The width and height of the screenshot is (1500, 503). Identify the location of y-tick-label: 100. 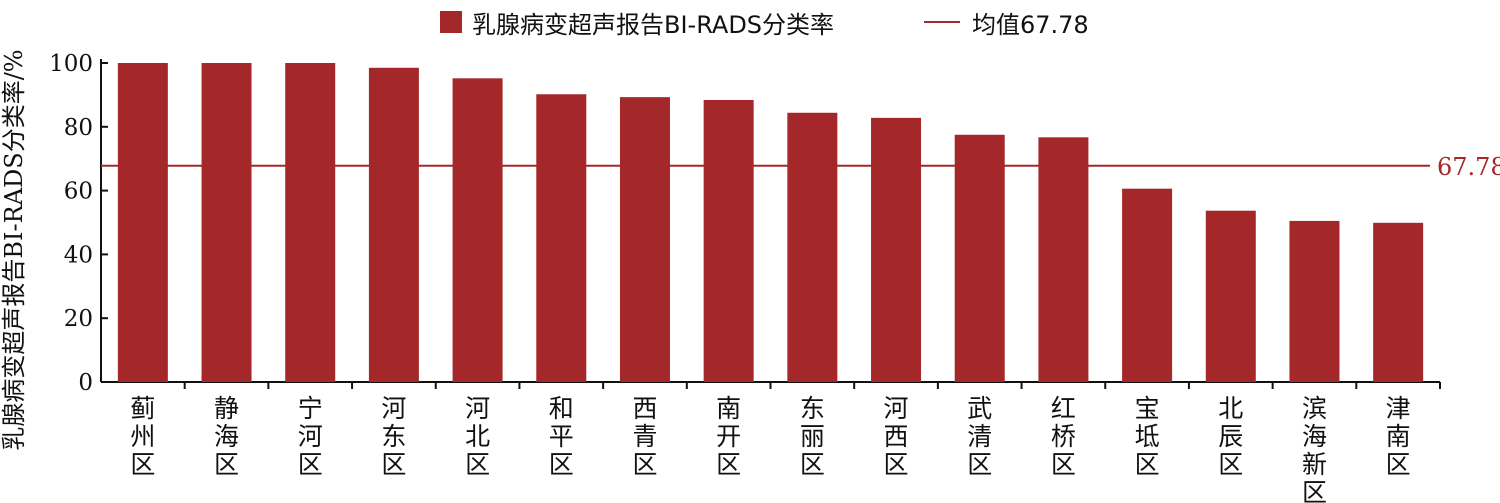
(71, 64).